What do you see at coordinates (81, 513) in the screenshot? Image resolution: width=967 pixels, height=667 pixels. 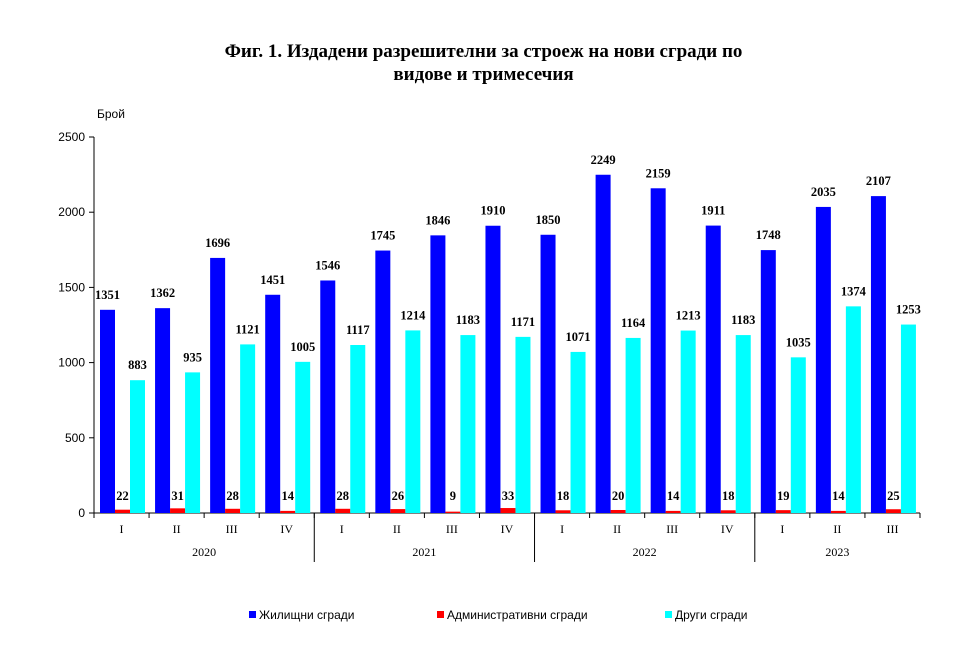 I see `y-tick-label: 0` at bounding box center [81, 513].